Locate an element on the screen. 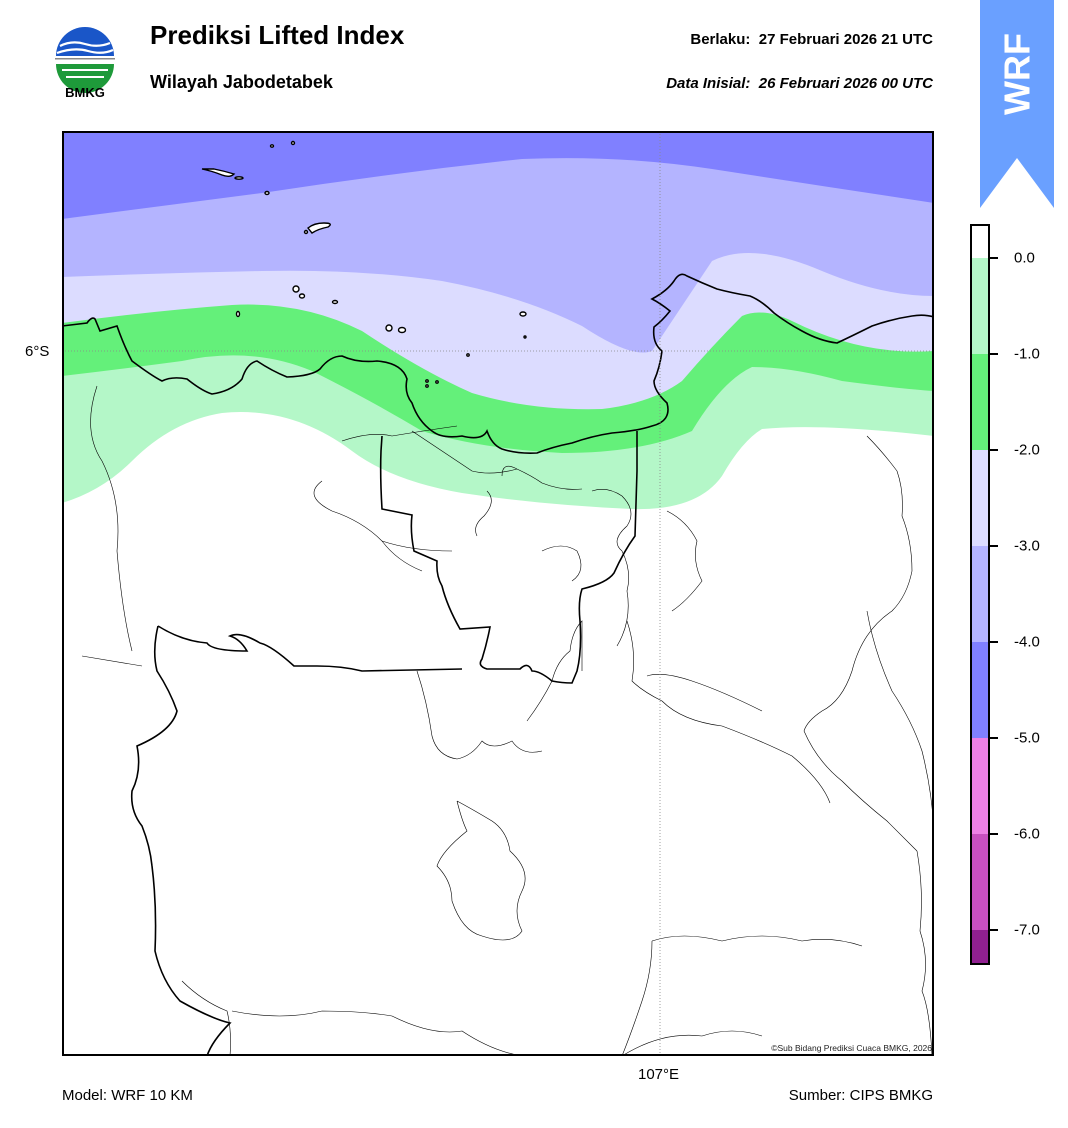 The image size is (1068, 1128). islands is located at coordinates (364, 264).